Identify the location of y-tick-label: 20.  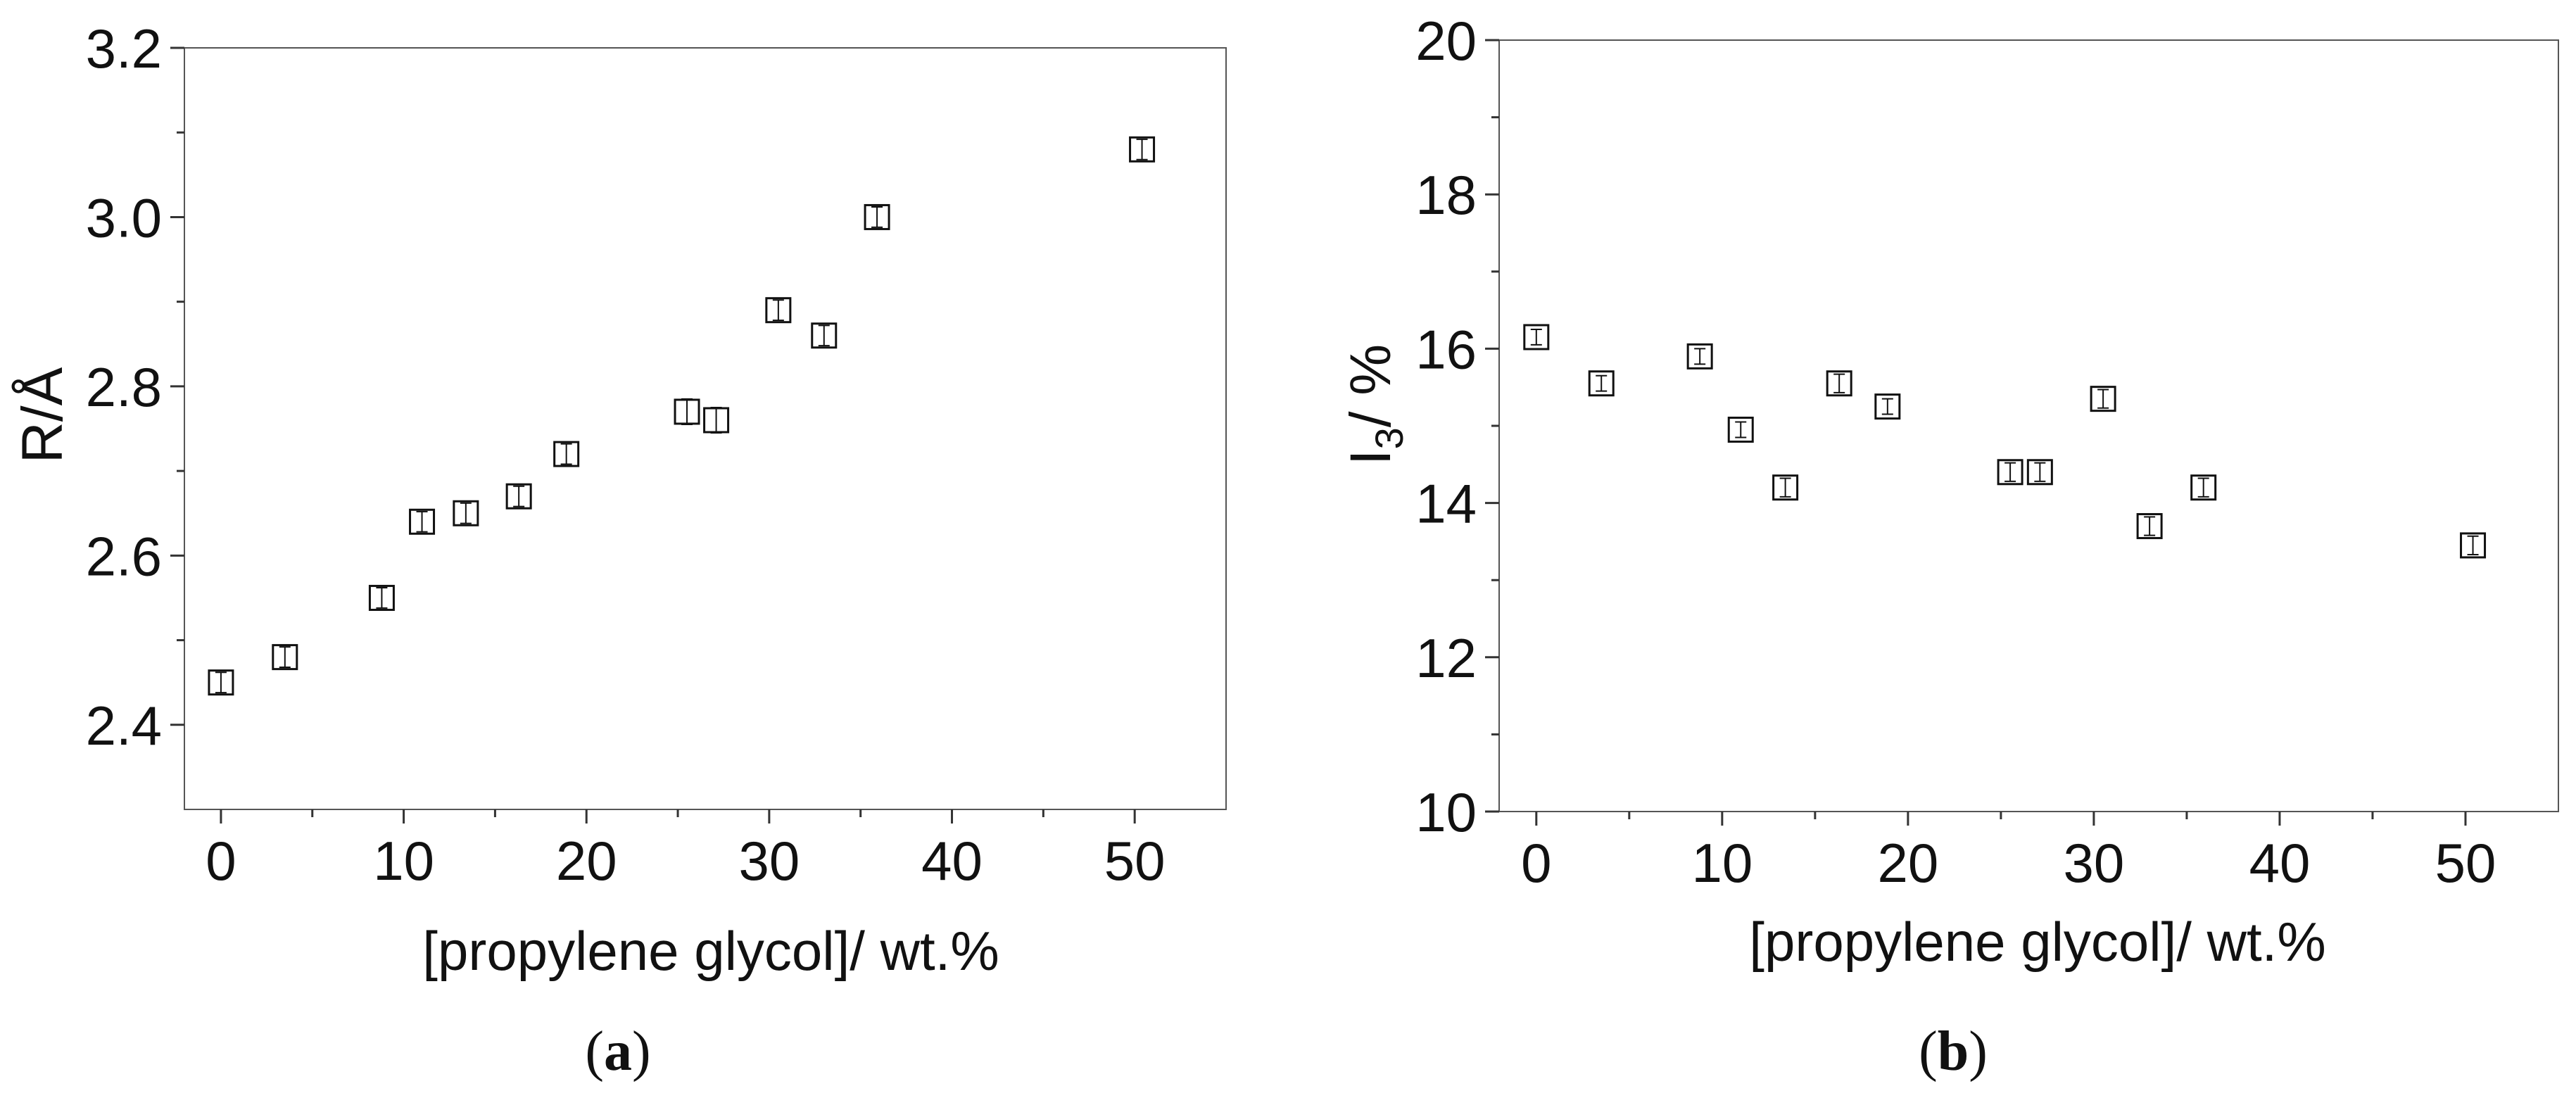
(1446, 41).